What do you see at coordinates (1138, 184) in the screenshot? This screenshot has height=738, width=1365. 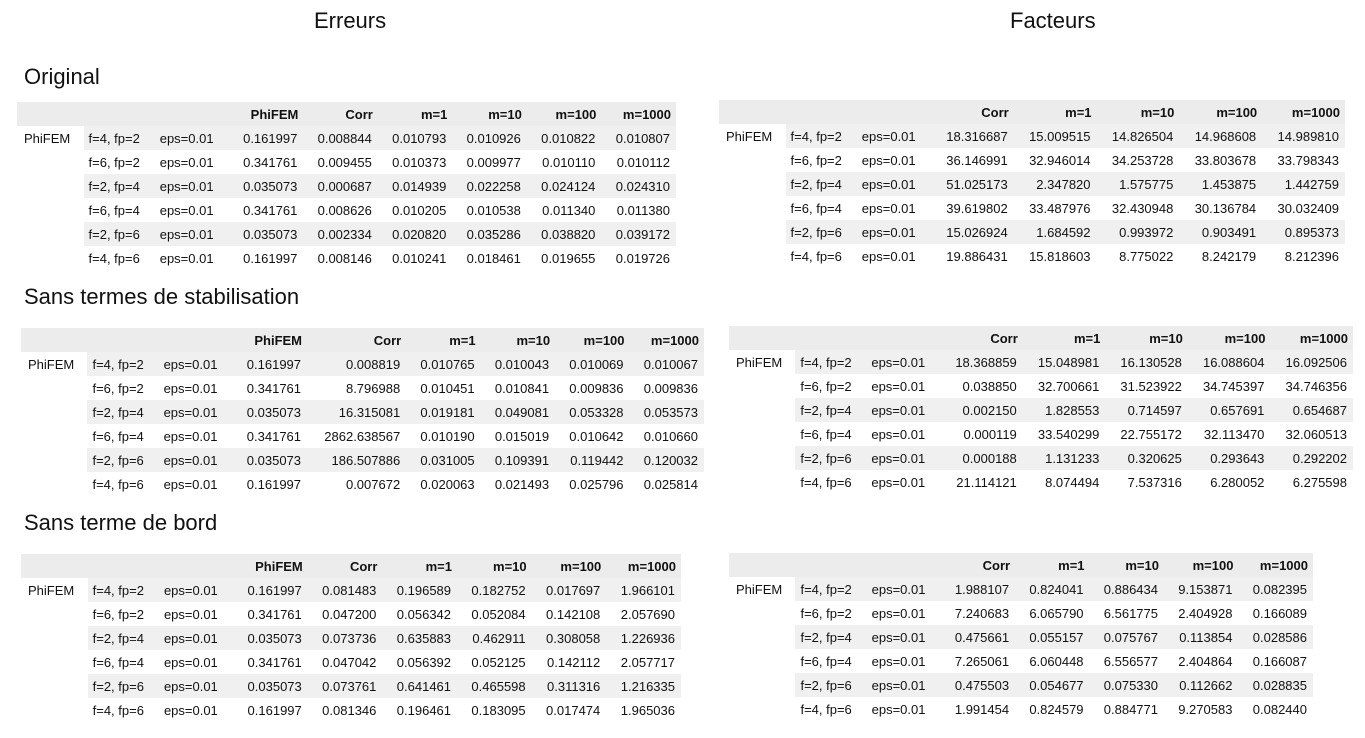 I see `table-cell: 1.575775` at bounding box center [1138, 184].